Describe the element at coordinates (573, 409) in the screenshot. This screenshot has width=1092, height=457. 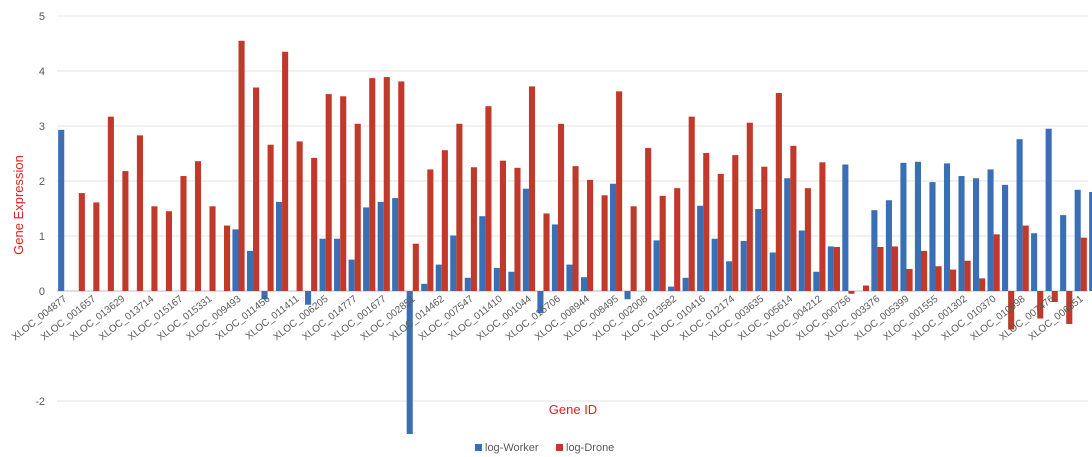
I see `x-axis-title: Gene ID` at that location.